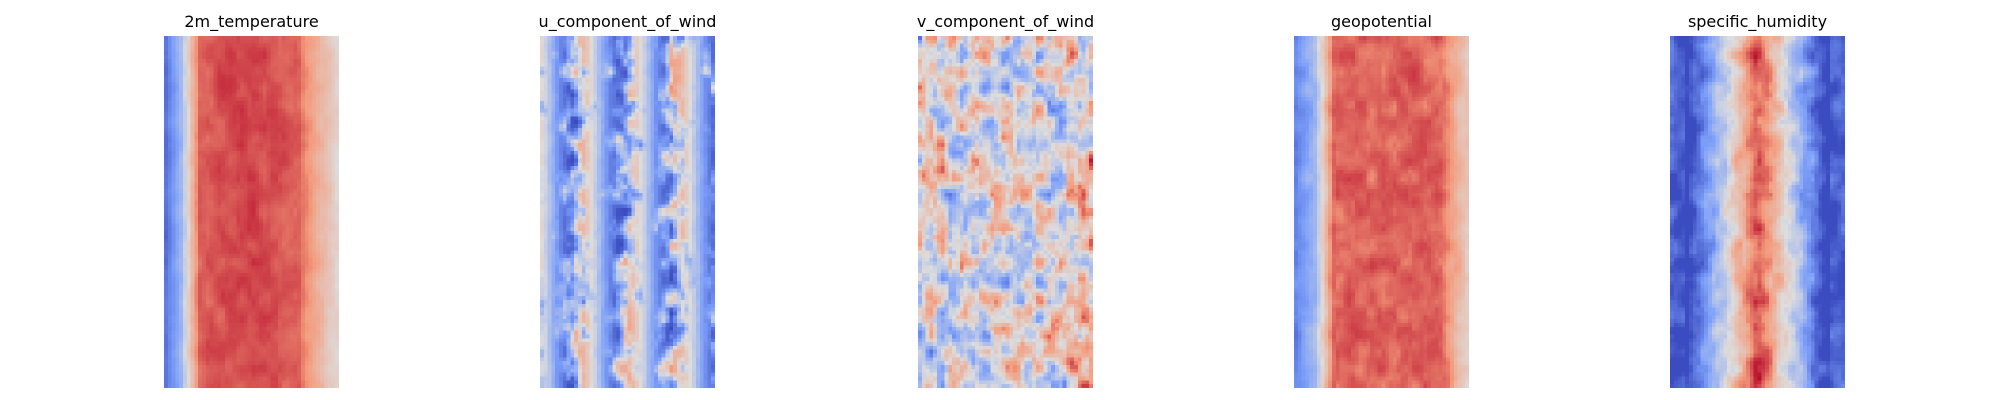  I want to click on heatmap-panel-specific-humidity: specific_humidity, so click(1757, 200).